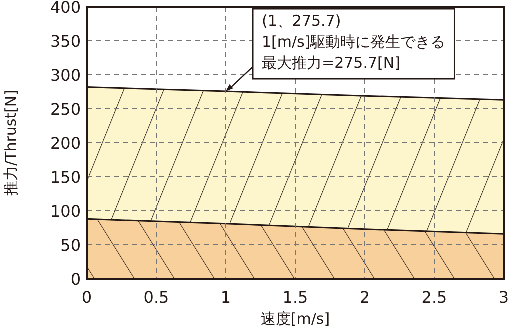 This screenshot has width=509, height=330. Describe the element at coordinates (65, 211) in the screenshot. I see `y-tick-label: 100` at that location.